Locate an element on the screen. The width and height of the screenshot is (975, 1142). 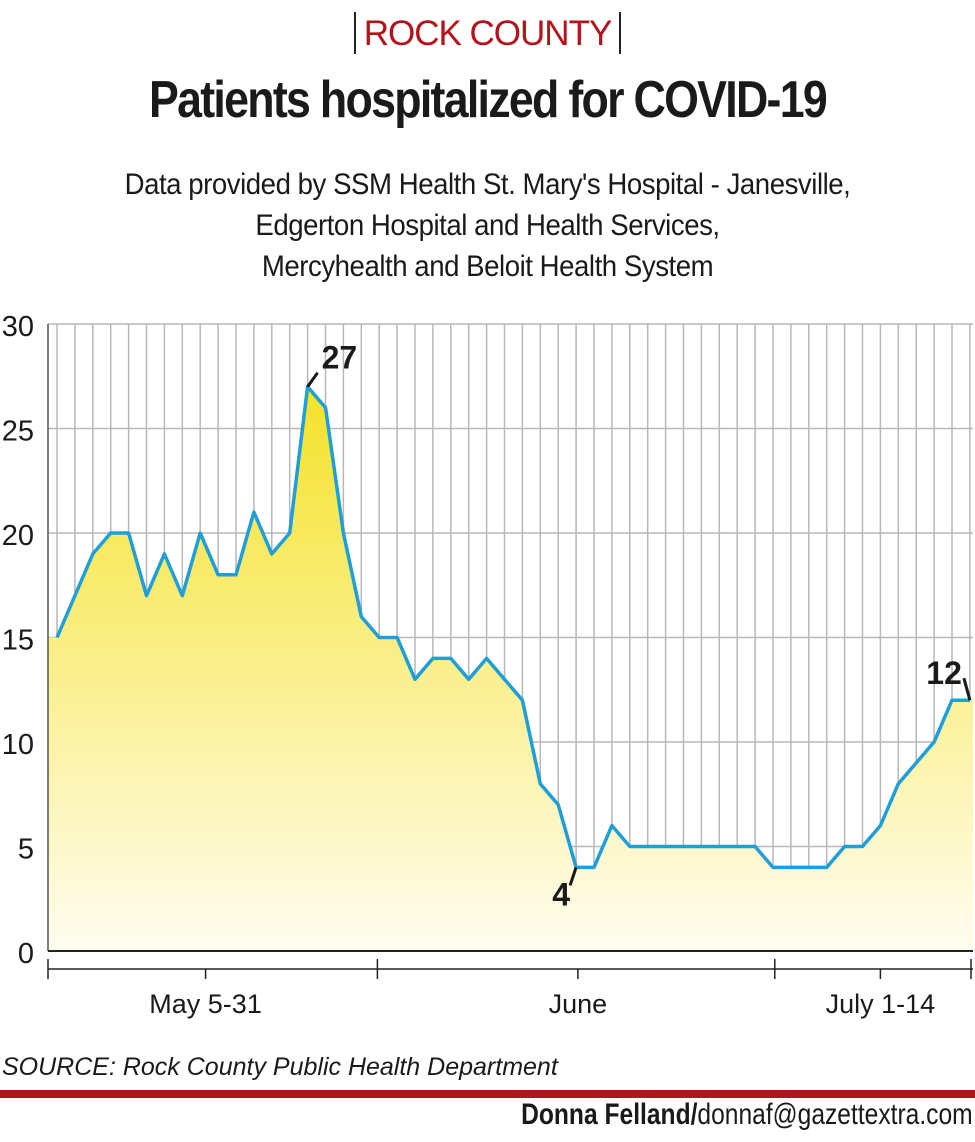
y-tick-label: 30 is located at coordinates (18, 327).